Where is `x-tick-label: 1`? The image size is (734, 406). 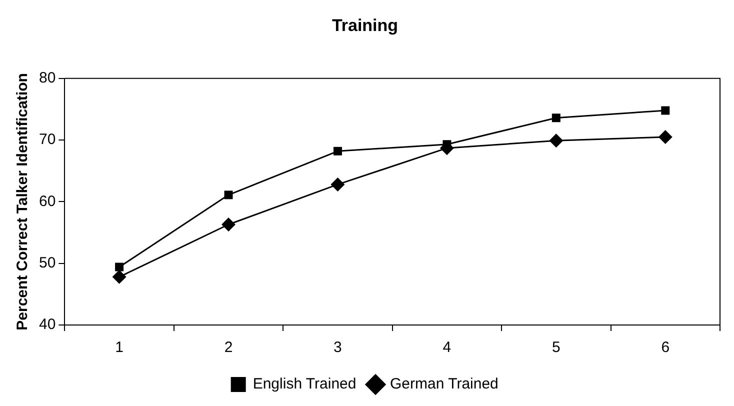
x-tick-label: 1 is located at coordinates (119, 347).